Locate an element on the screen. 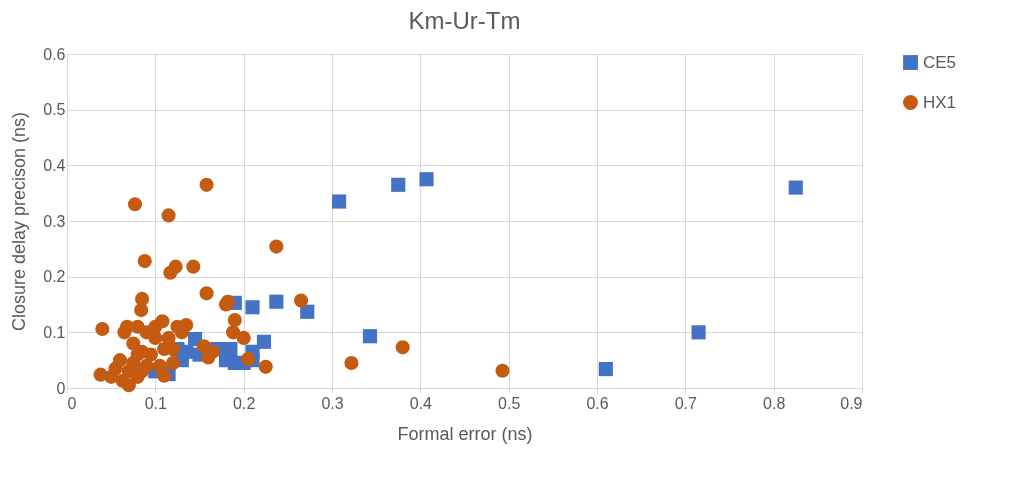  legend-label: CE5 is located at coordinates (940, 62).